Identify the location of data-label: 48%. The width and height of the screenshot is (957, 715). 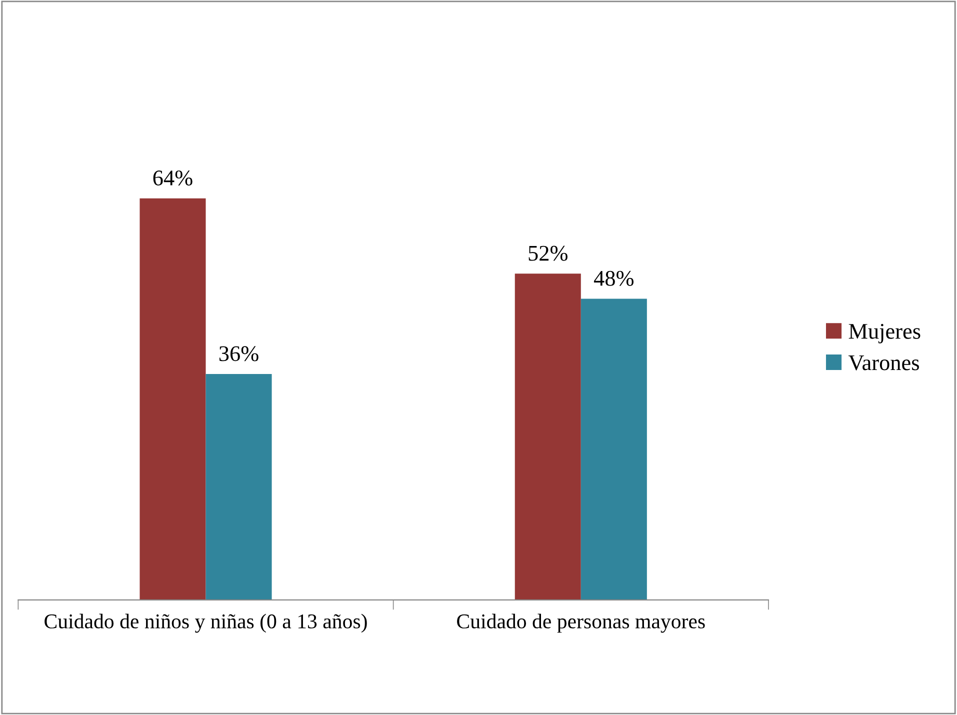
(614, 278).